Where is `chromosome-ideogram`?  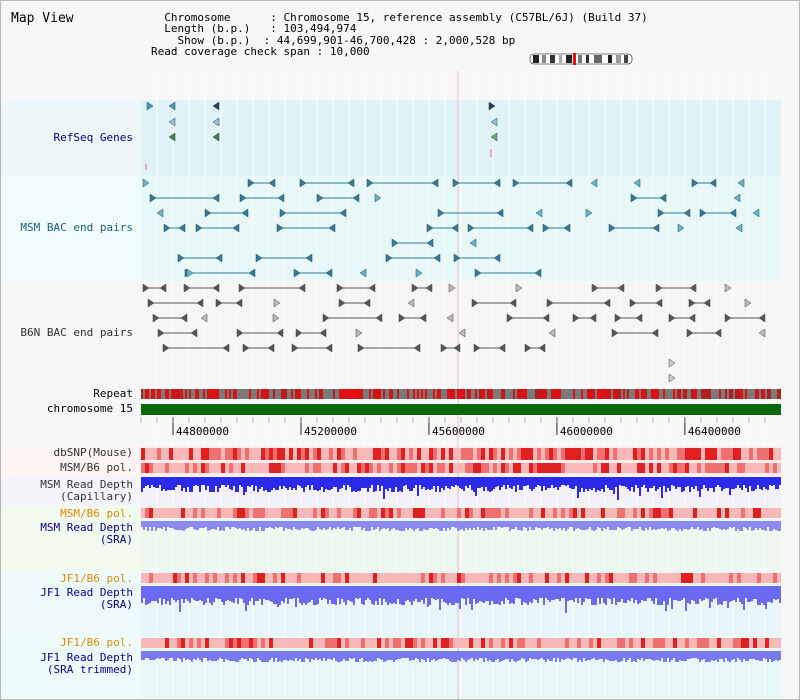
chromosome-ideogram is located at coordinates (581, 59).